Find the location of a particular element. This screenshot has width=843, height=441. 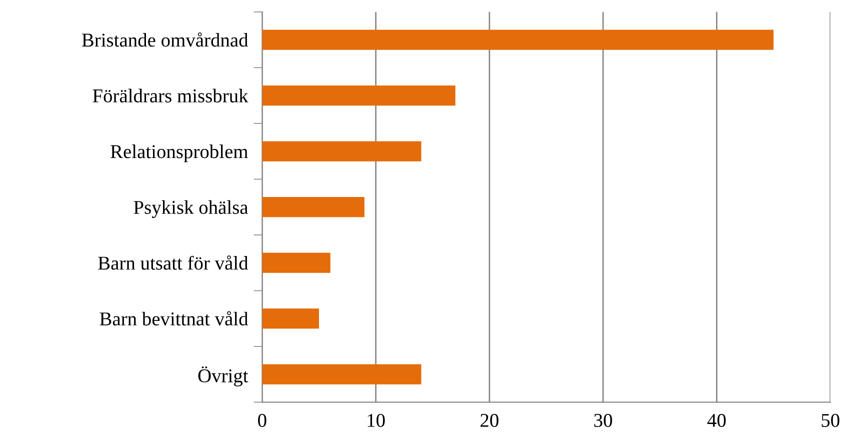

x-tick-label: 40 is located at coordinates (716, 420).